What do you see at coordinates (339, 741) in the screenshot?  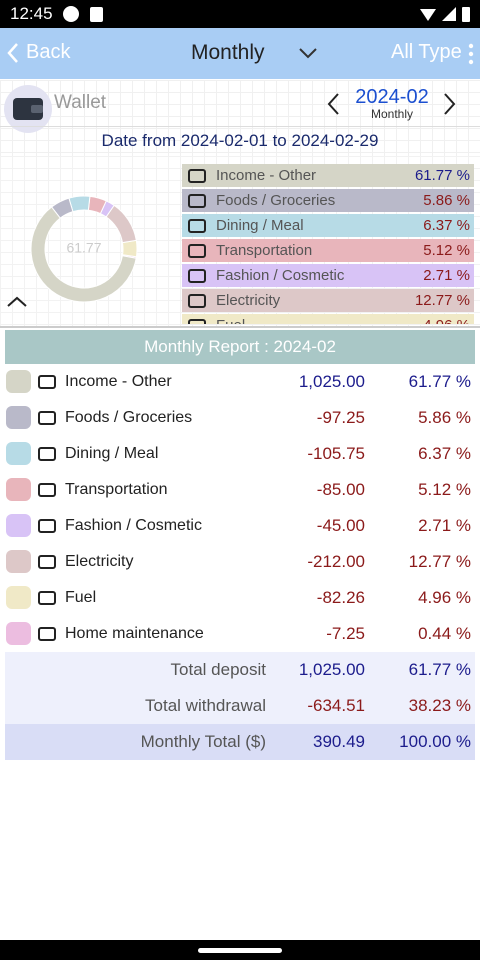 I see `total-amount: 390.49` at bounding box center [339, 741].